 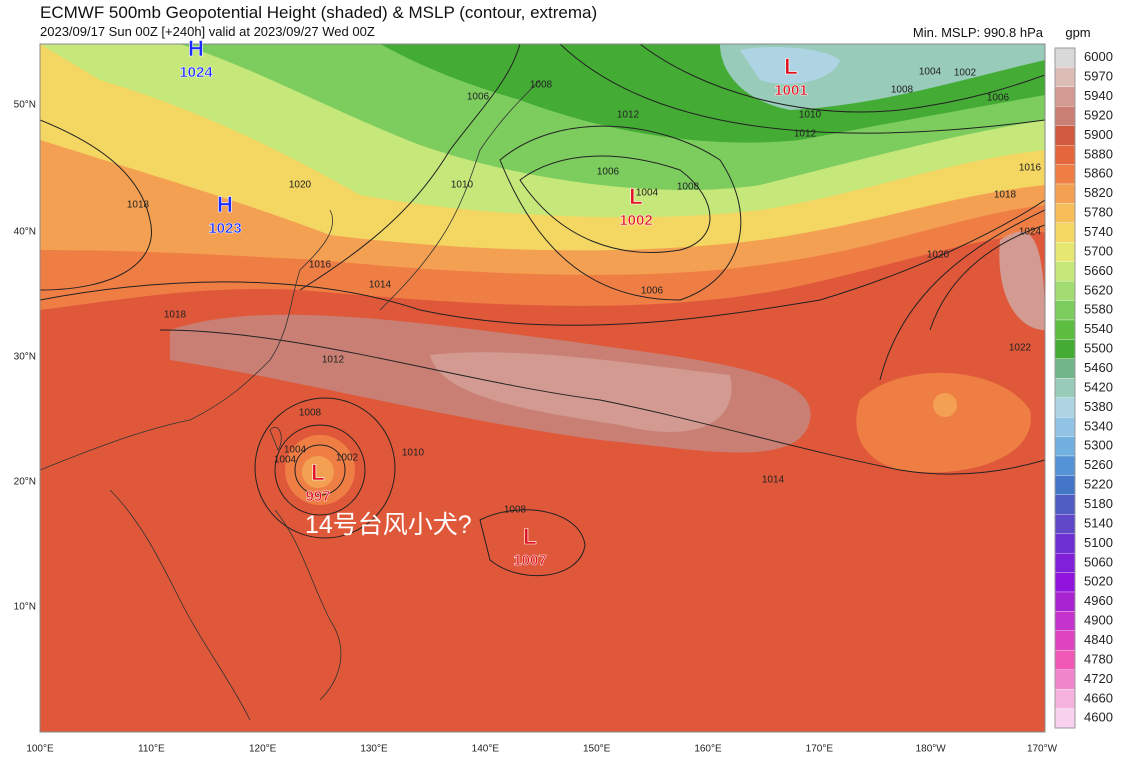 What do you see at coordinates (1098, 367) in the screenshot?
I see `colorbar-label: 5460` at bounding box center [1098, 367].